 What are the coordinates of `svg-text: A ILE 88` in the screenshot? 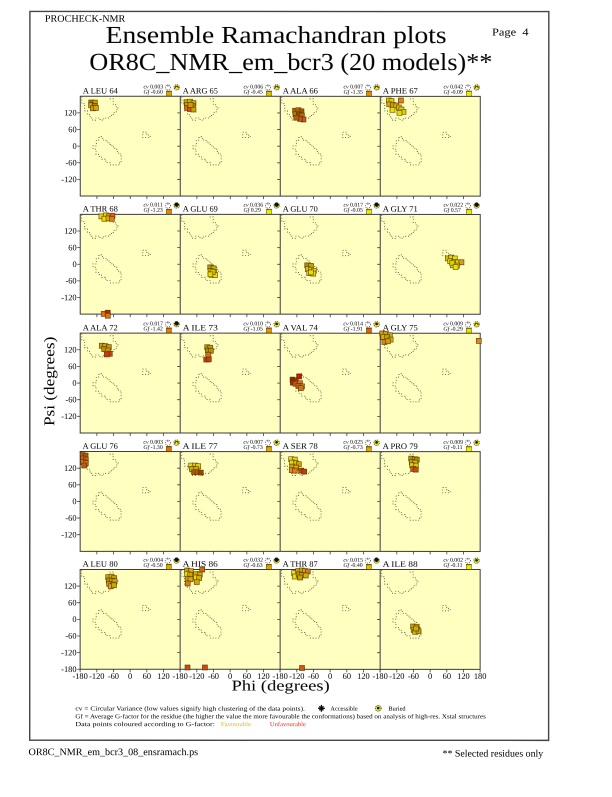 It's located at (400, 564).